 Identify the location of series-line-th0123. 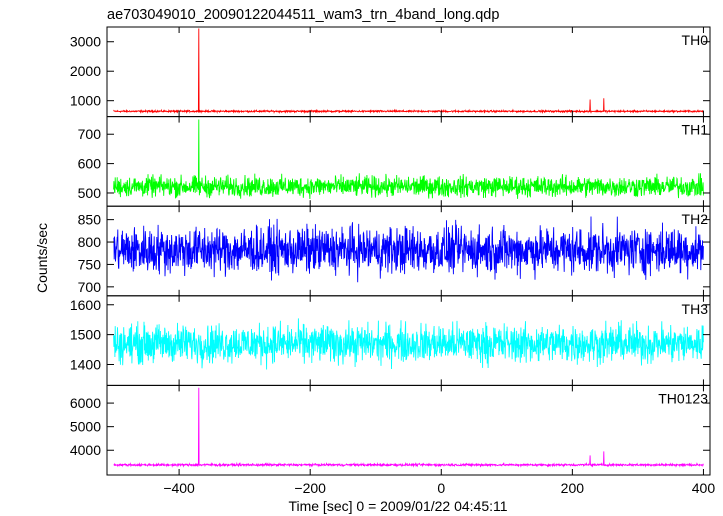
(408, 427).